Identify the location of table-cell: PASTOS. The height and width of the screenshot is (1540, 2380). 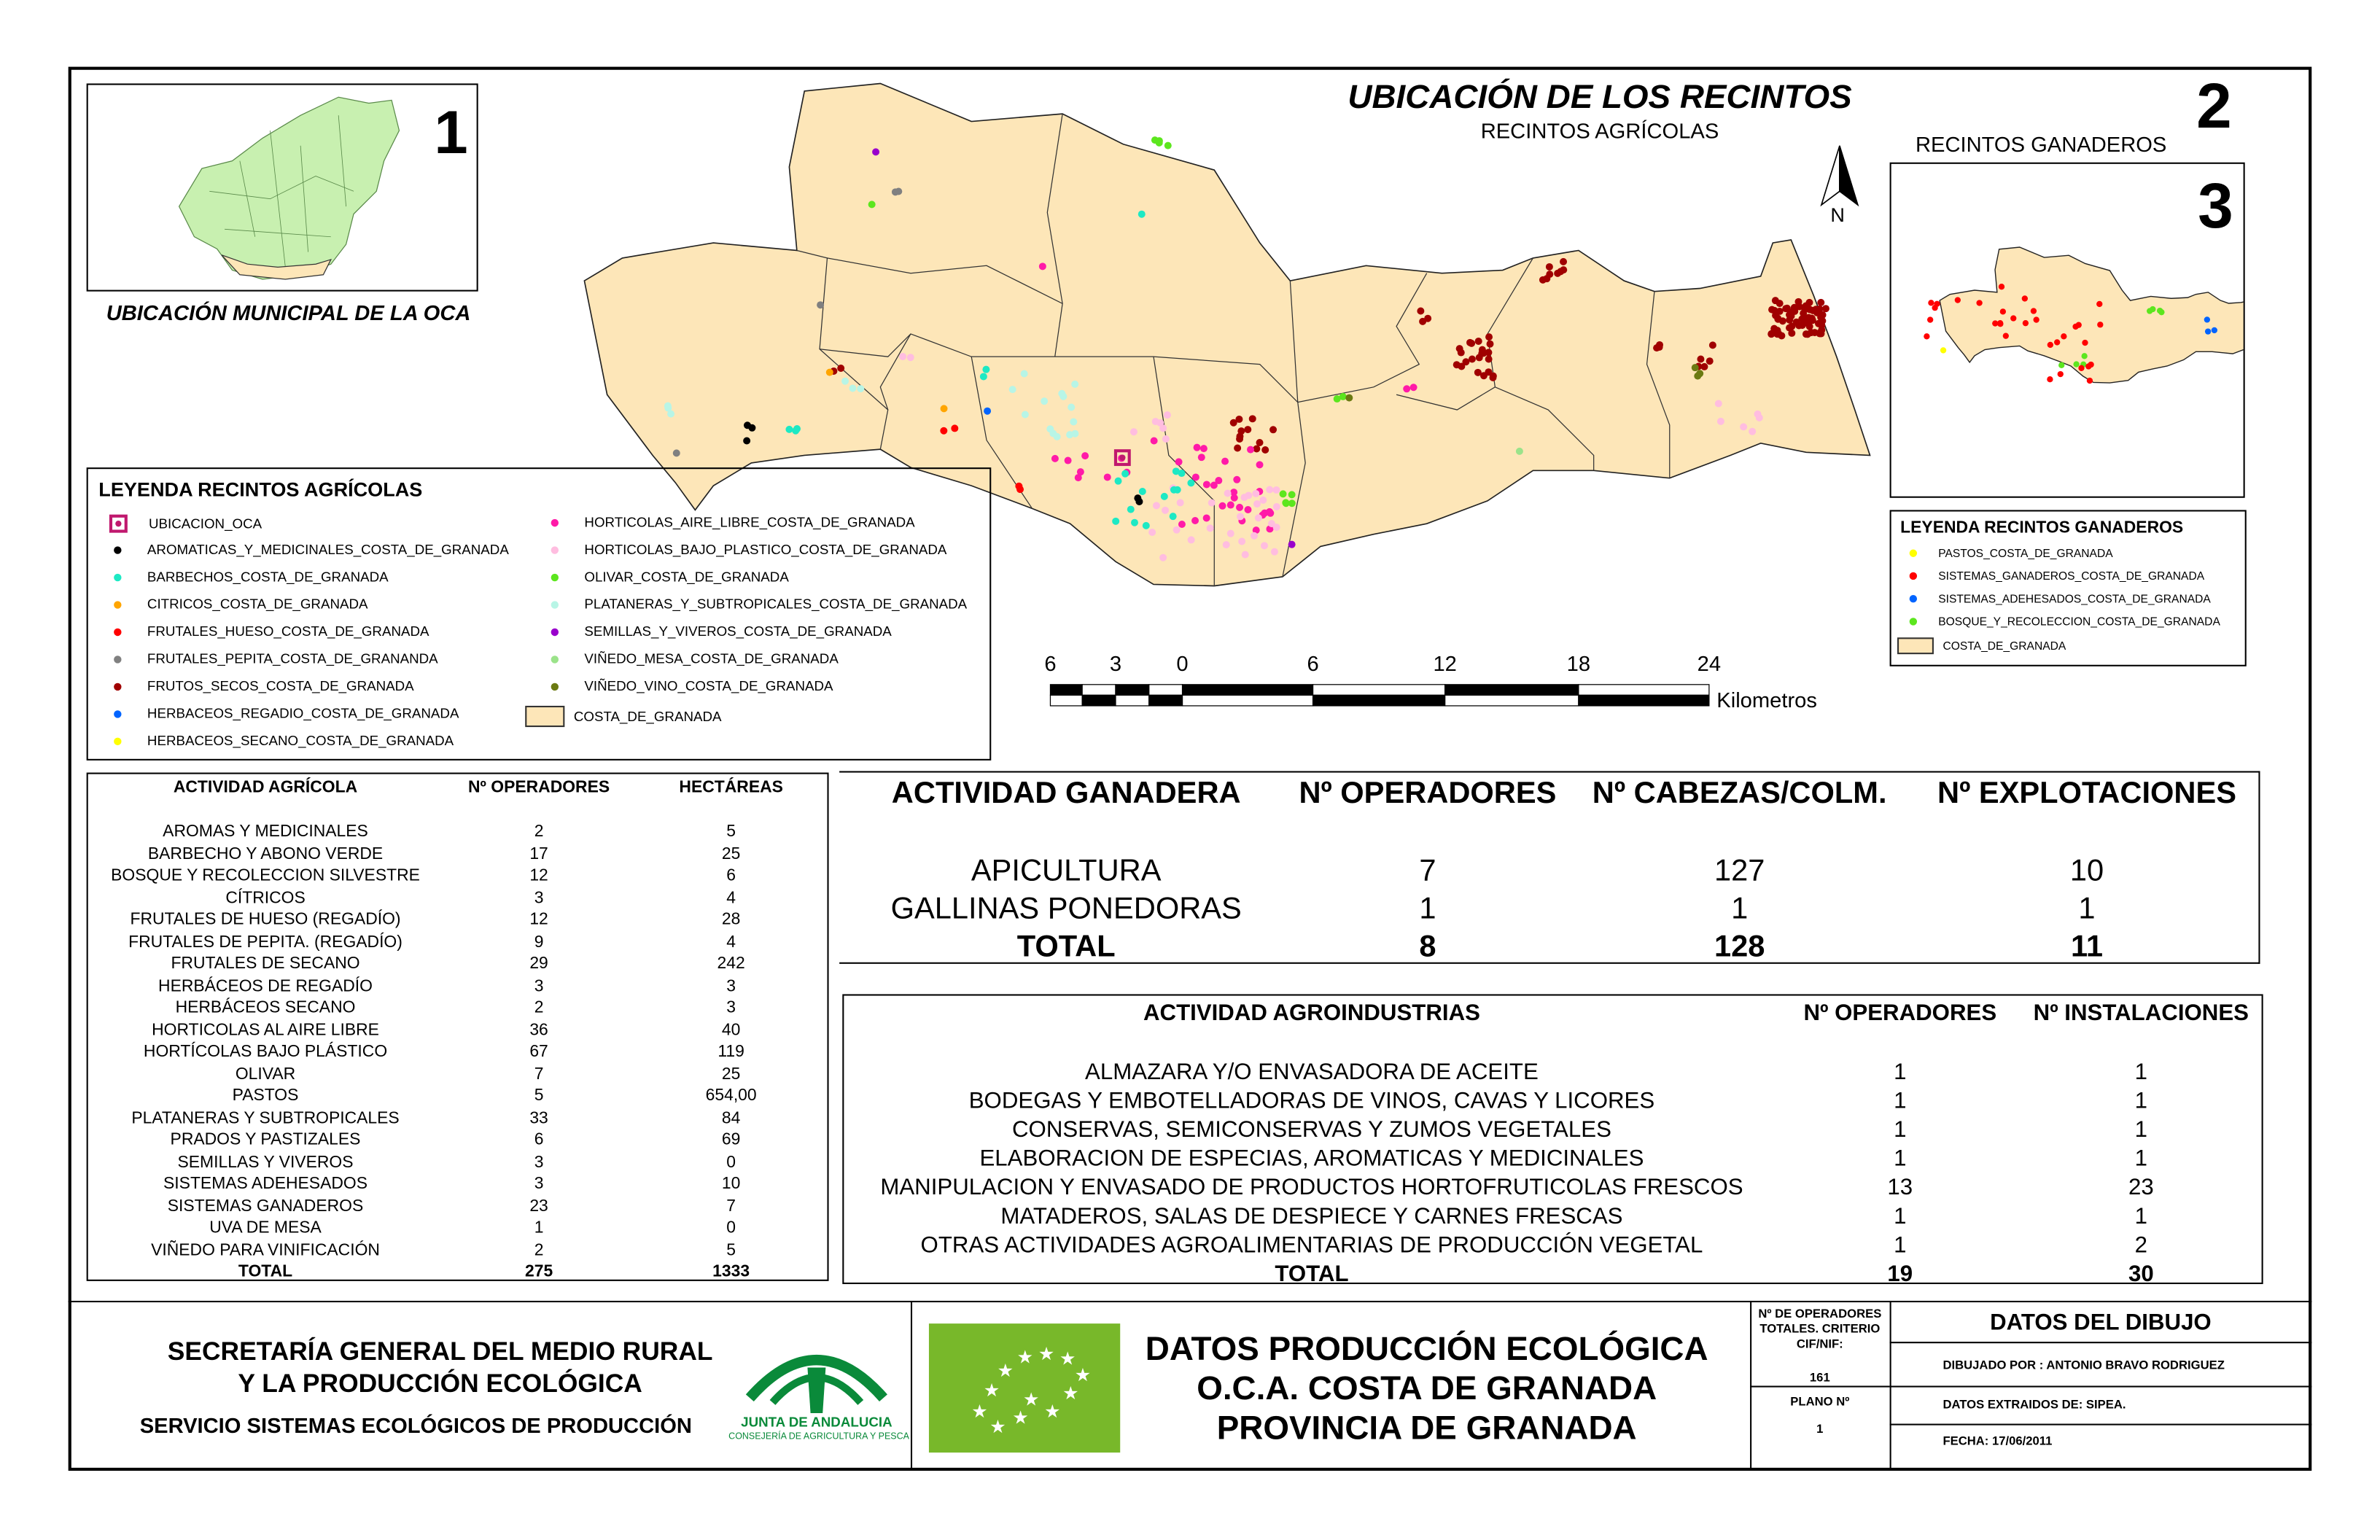
(265, 1095).